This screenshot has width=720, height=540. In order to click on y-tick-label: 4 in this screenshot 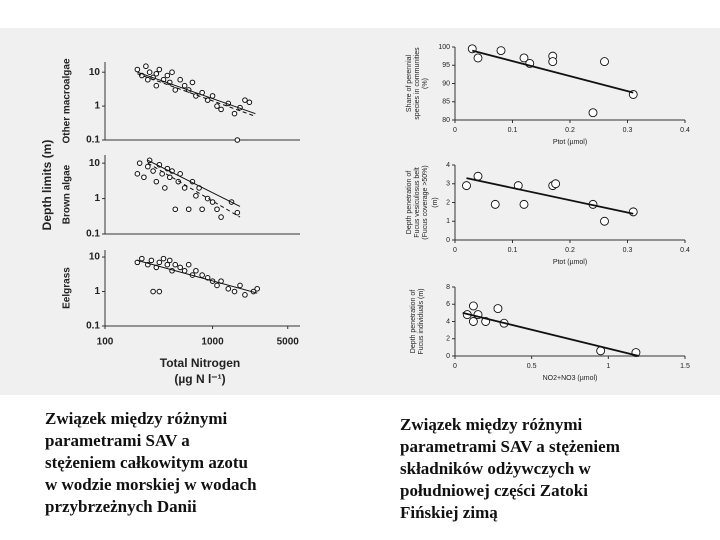, I will do `click(448, 321)`.